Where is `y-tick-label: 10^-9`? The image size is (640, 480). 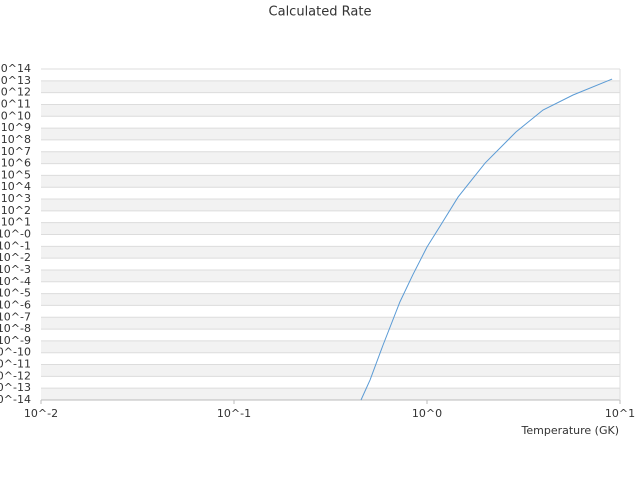 y-tick-label: 10^-9 is located at coordinates (15, 340).